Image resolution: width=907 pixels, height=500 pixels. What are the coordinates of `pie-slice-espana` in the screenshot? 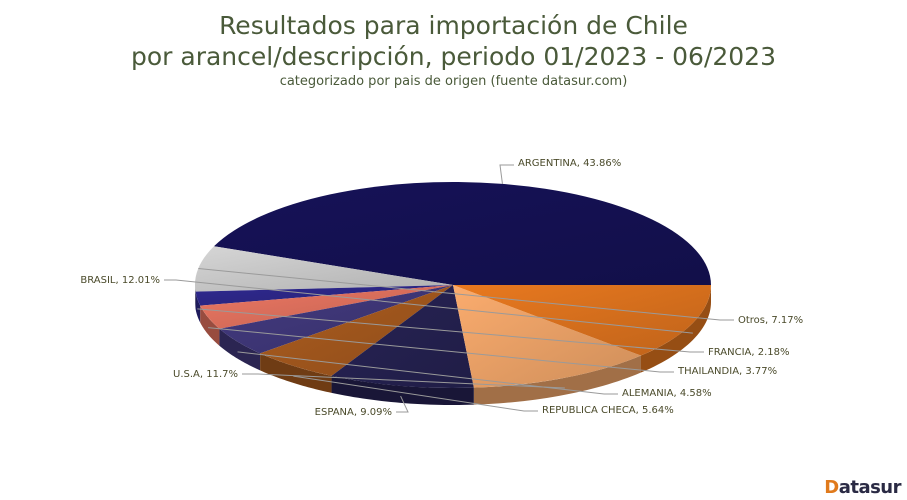 It's located at (402, 336).